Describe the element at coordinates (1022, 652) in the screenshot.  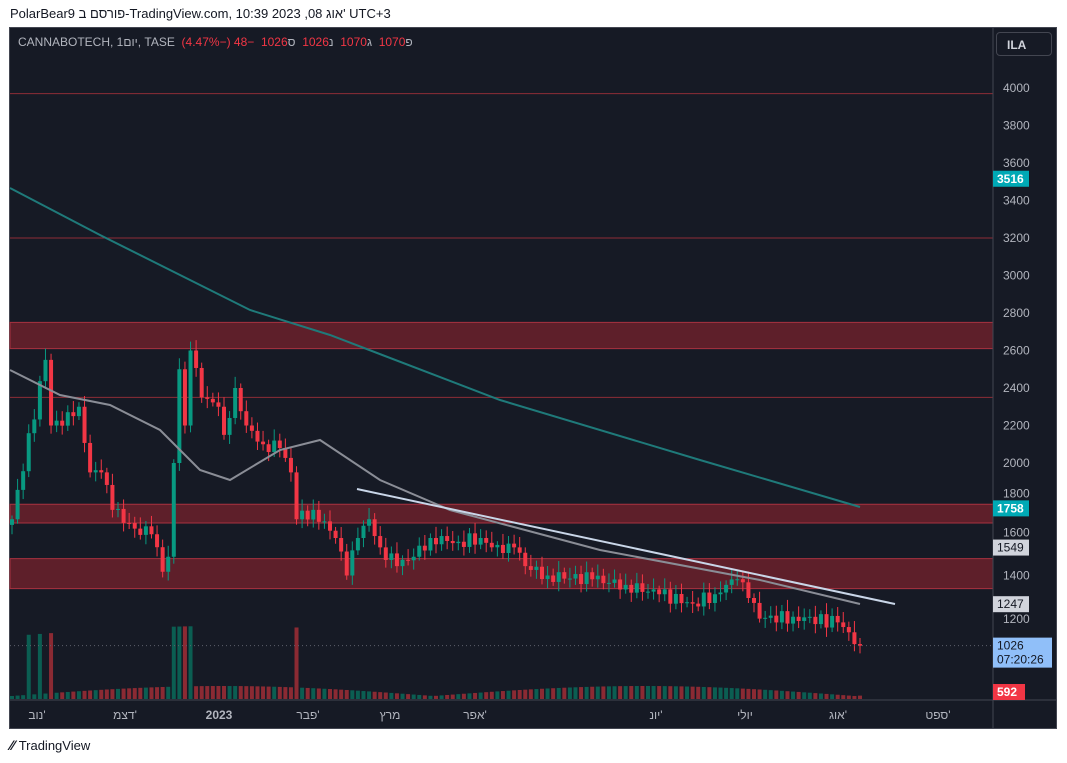
I see `last-price-badge-bg` at that location.